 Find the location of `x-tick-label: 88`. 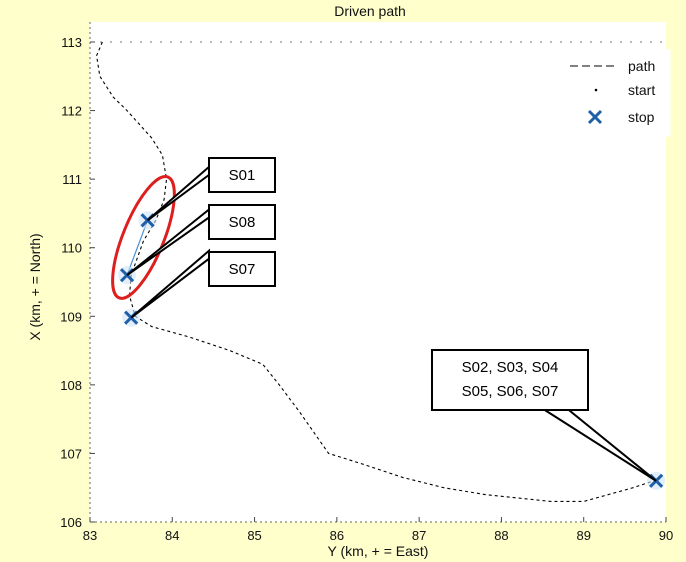

x-tick-label: 88 is located at coordinates (501, 535).